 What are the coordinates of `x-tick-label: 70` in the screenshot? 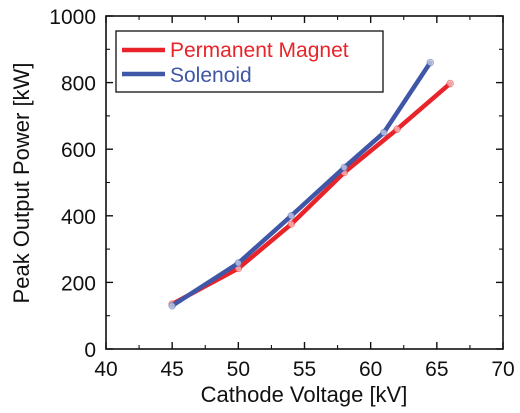 It's located at (502, 369).